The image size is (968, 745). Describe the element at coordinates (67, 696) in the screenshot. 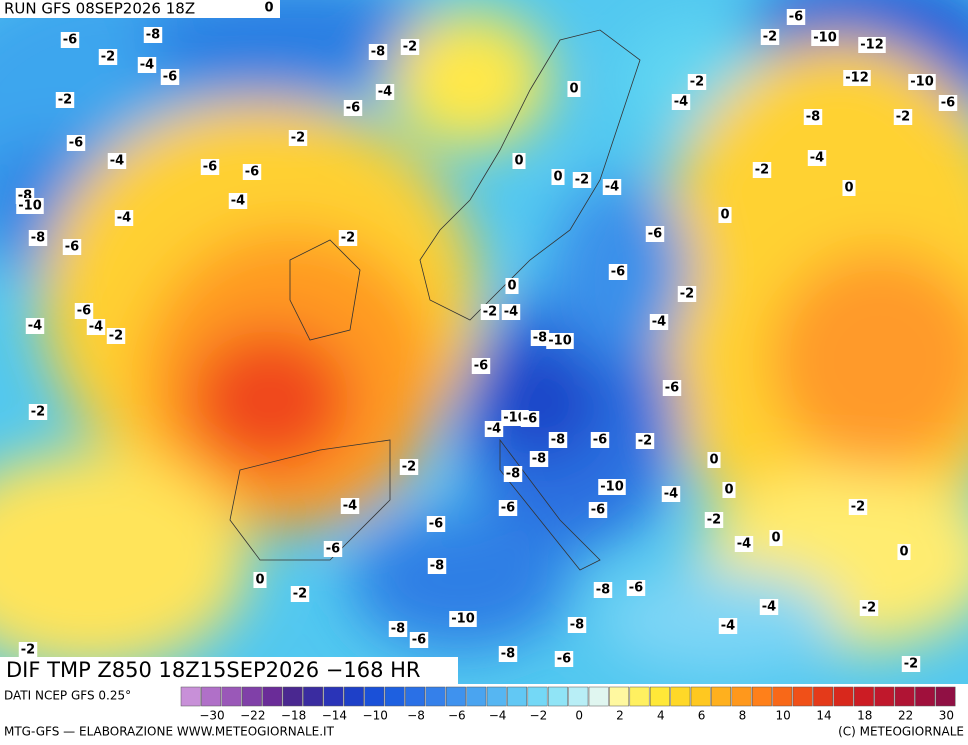

I see `data-source: DATI NCEP GFS 0.25°` at that location.